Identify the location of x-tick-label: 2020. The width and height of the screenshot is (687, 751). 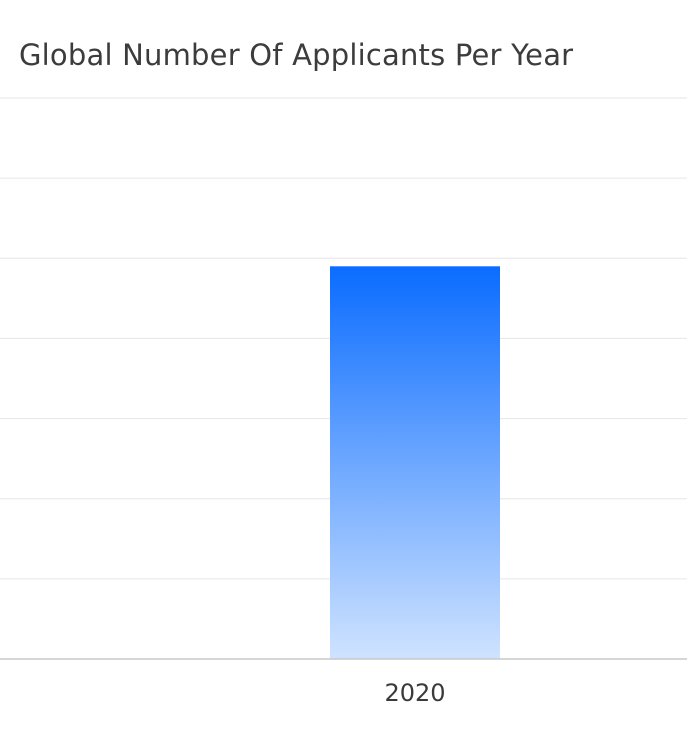
(414, 693).